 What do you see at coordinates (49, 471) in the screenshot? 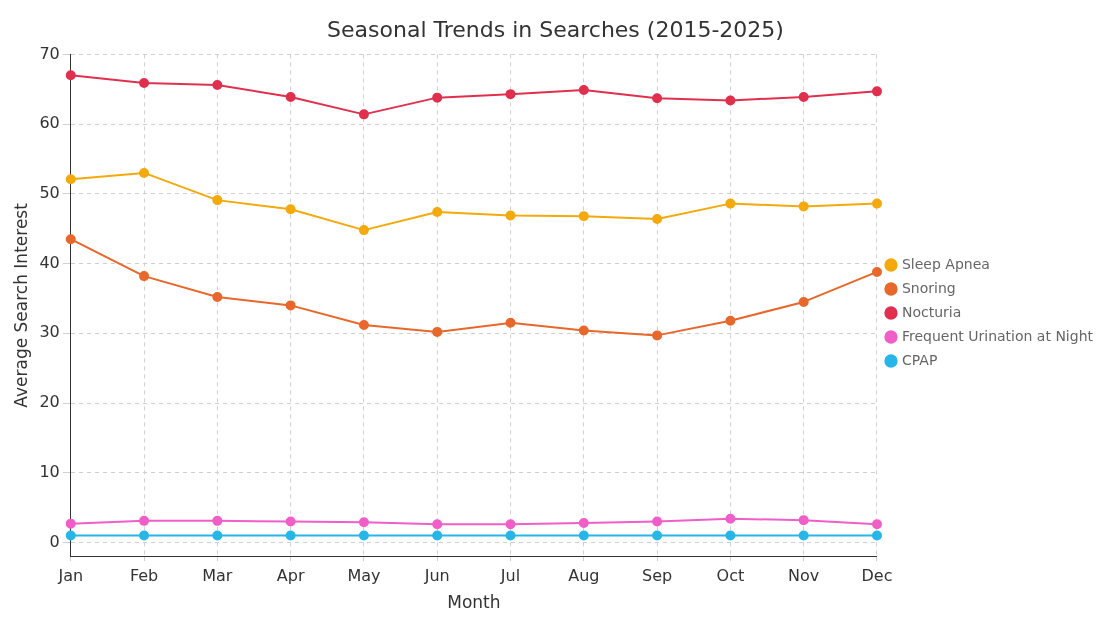
I see `y-tick-label: 10` at bounding box center [49, 471].